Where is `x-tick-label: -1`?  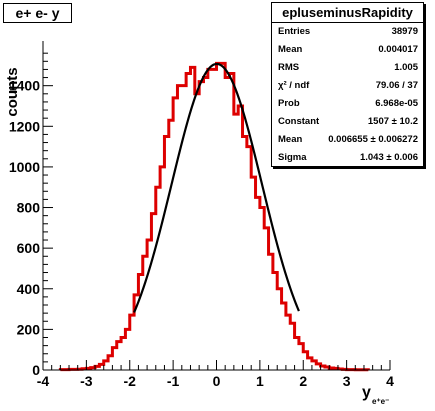
x-tick-label: -1 is located at coordinates (173, 381).